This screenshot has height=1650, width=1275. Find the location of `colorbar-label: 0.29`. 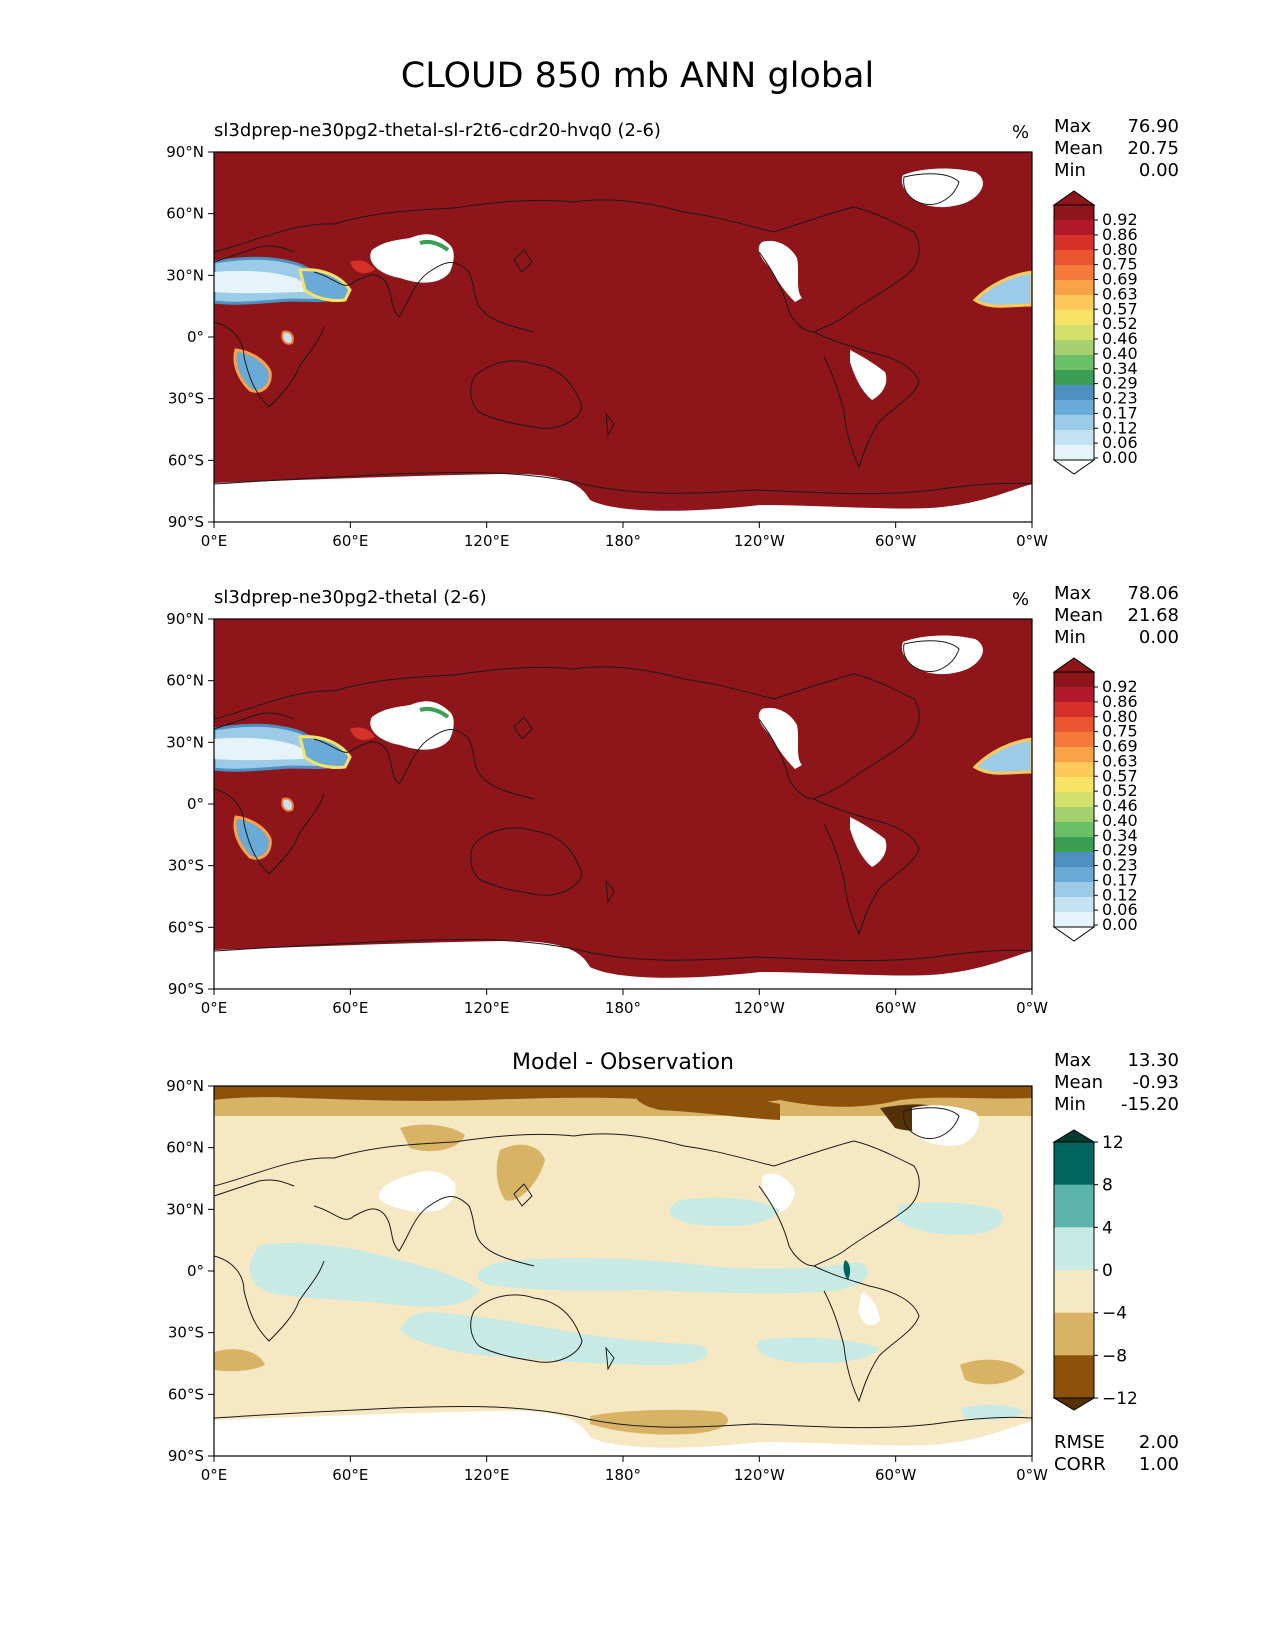

colorbar-label: 0.29 is located at coordinates (1120, 850).